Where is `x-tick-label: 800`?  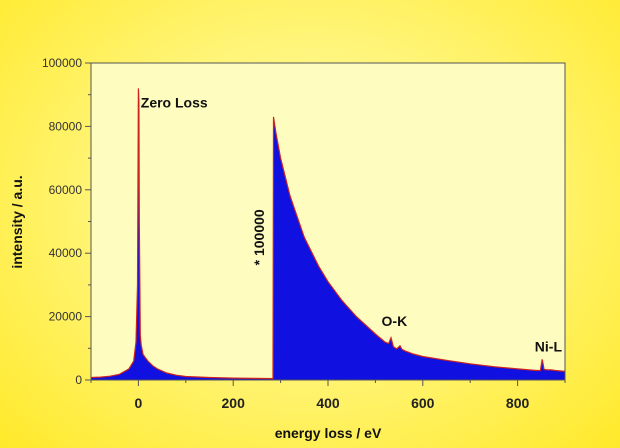 x-tick-label: 800 is located at coordinates (518, 403).